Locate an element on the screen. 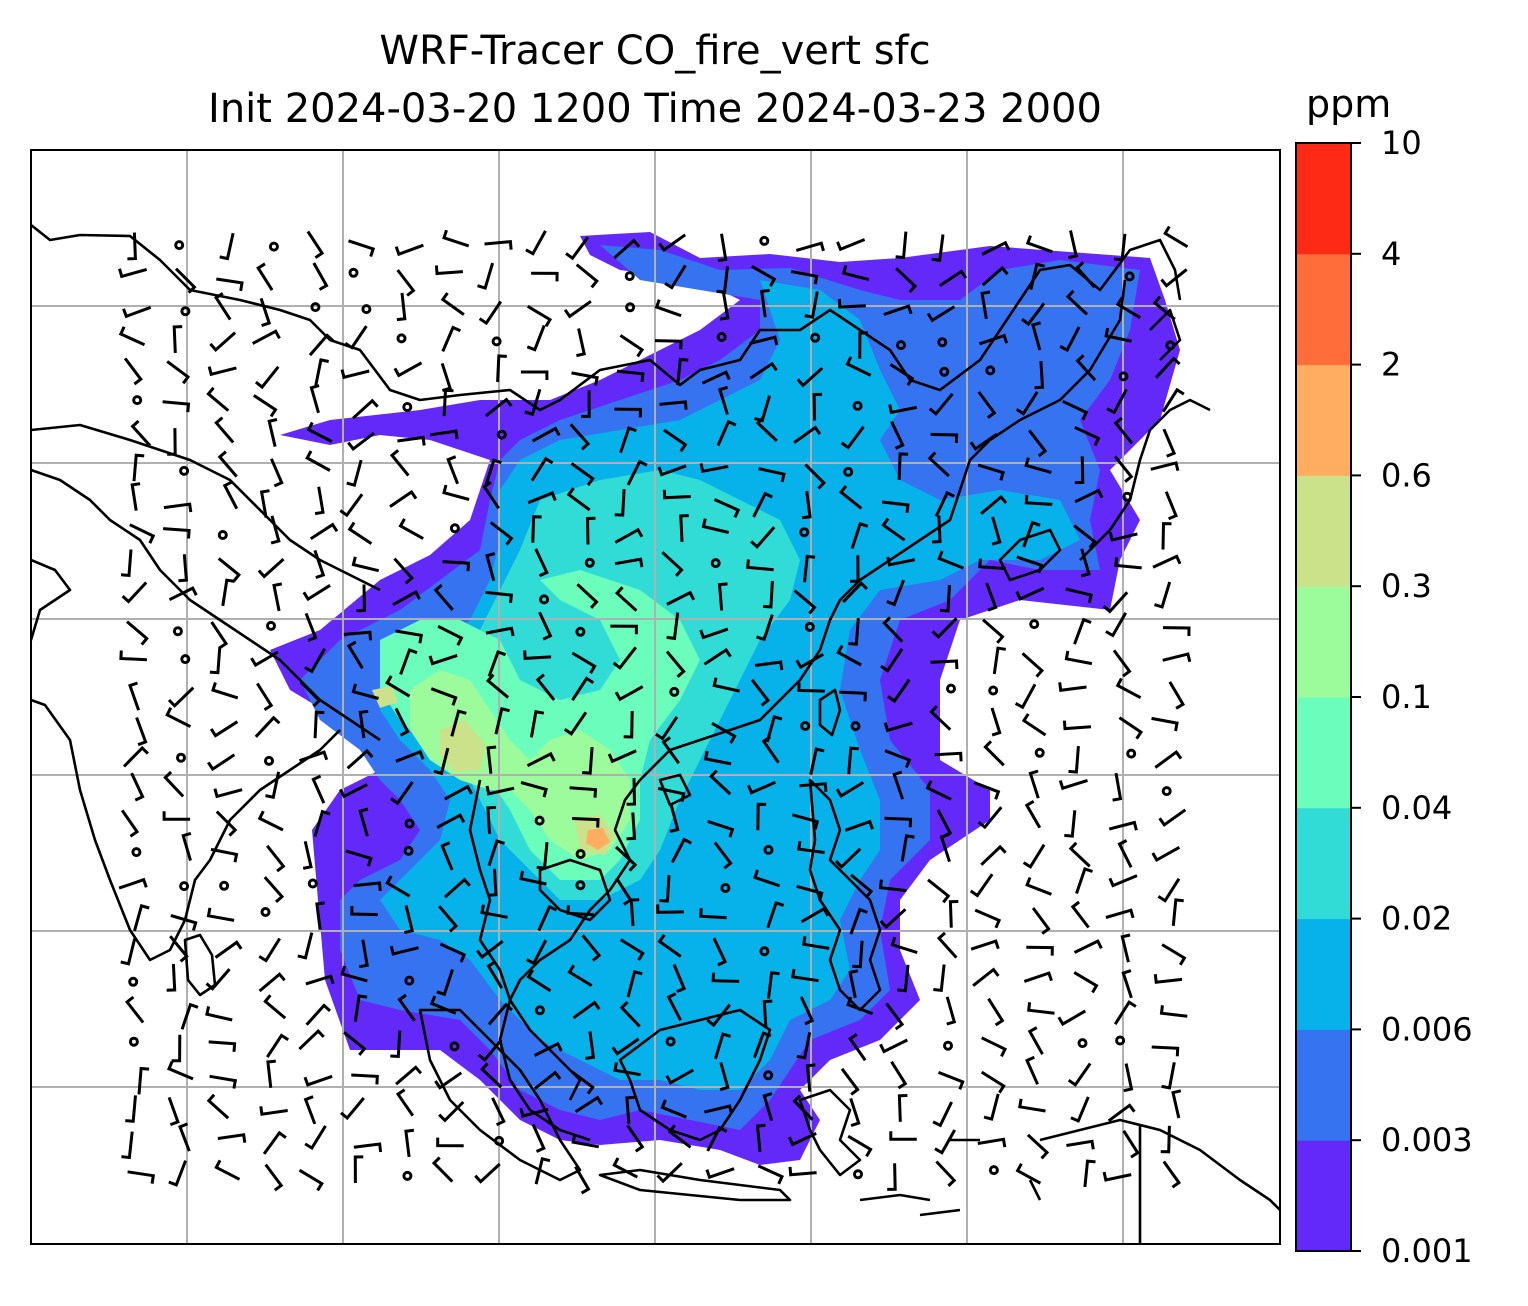 This screenshot has width=1528, height=1306. colorbar-tick-label: 0.02 is located at coordinates (1416, 919).